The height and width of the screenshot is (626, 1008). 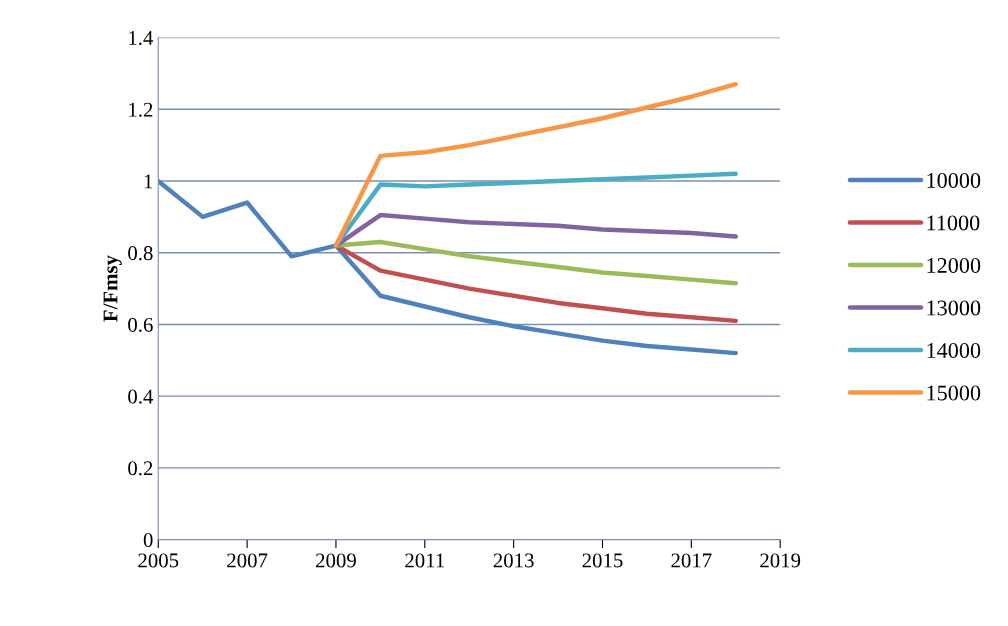 I want to click on x-tick-label: 2013, so click(x=513, y=560).